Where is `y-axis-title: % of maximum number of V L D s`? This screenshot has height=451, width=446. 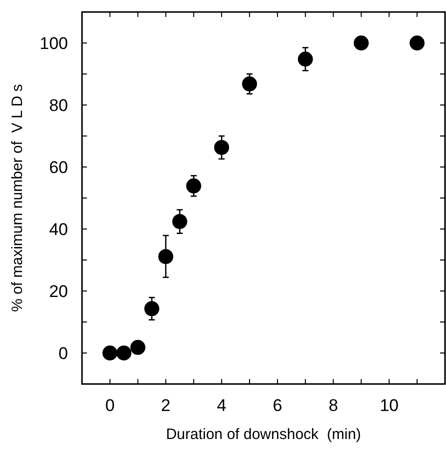 y-axis-title: % of maximum number of V L D s is located at coordinates (17, 198).